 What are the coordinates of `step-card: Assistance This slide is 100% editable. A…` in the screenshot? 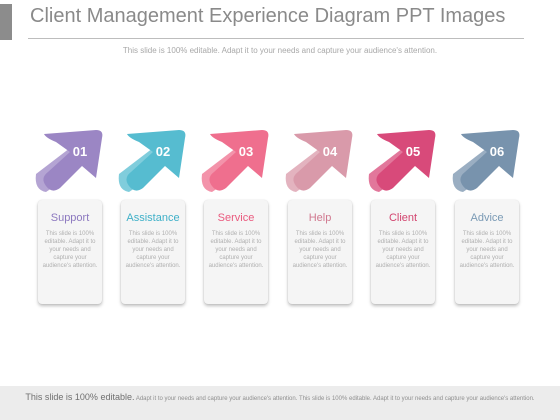 It's located at (153, 252).